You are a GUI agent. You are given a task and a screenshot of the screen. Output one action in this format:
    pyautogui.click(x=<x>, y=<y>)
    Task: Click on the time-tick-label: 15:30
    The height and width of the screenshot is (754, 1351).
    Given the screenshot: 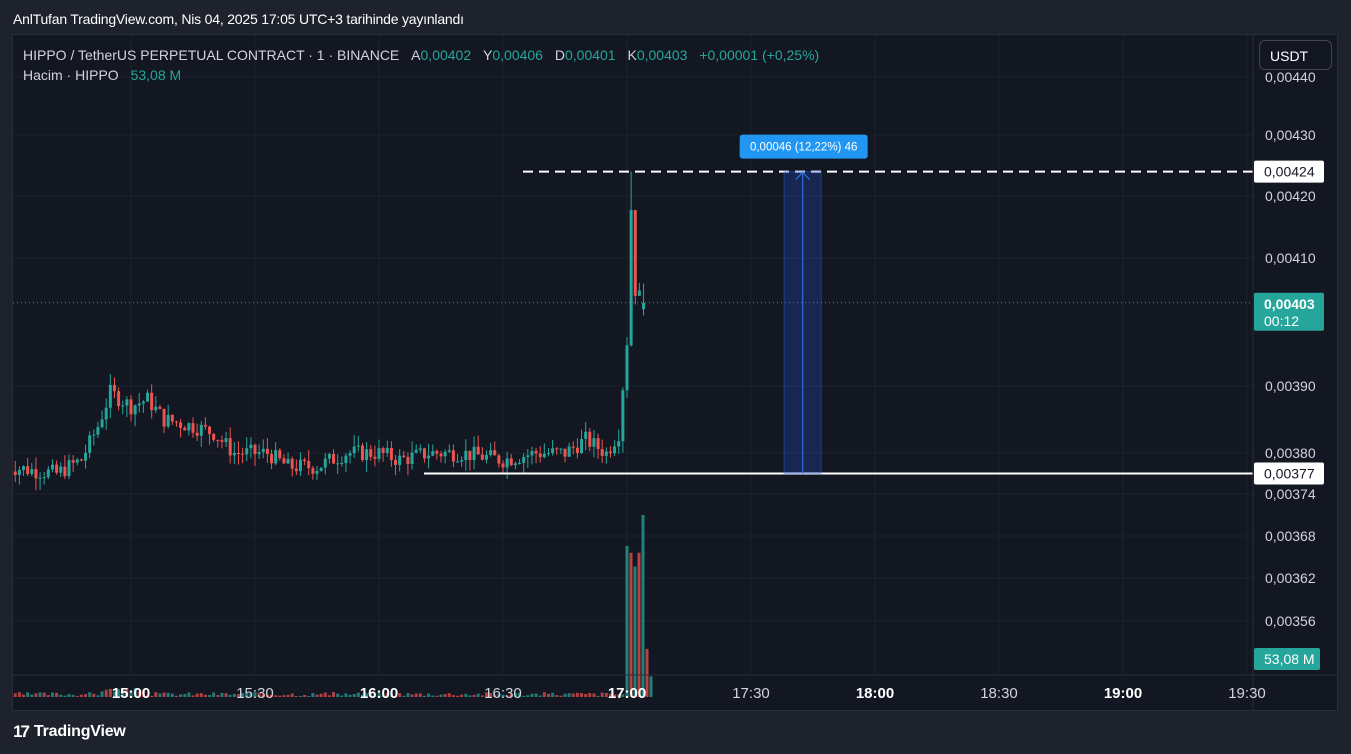 What is the action you would take?
    pyautogui.click(x=255, y=693)
    